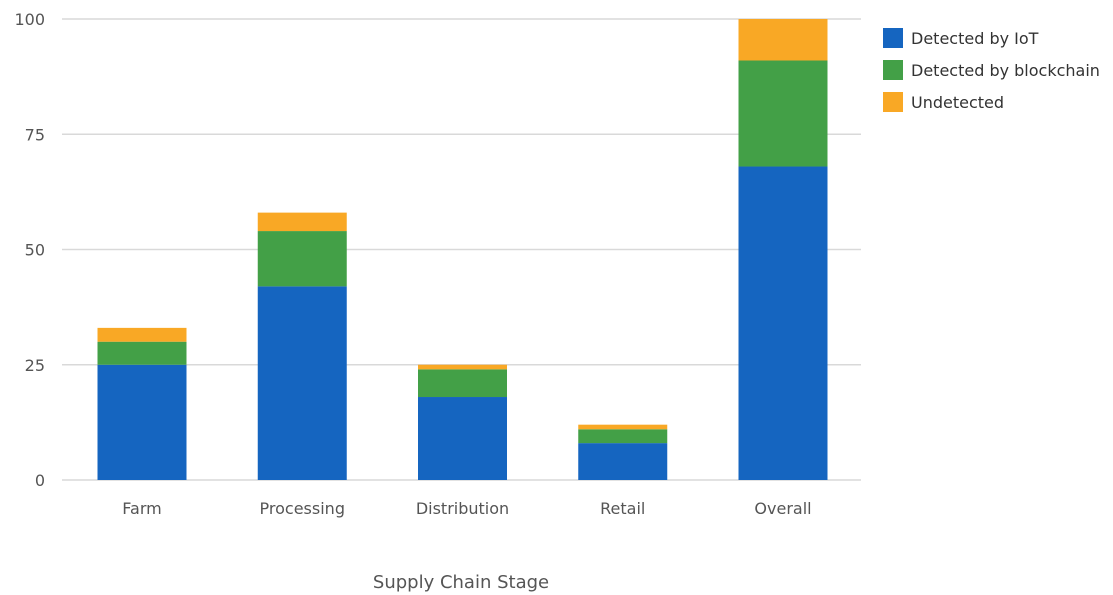 This screenshot has height=595, width=1113. I want to click on x-axis-title: Supply Chain Stage, so click(461, 582).